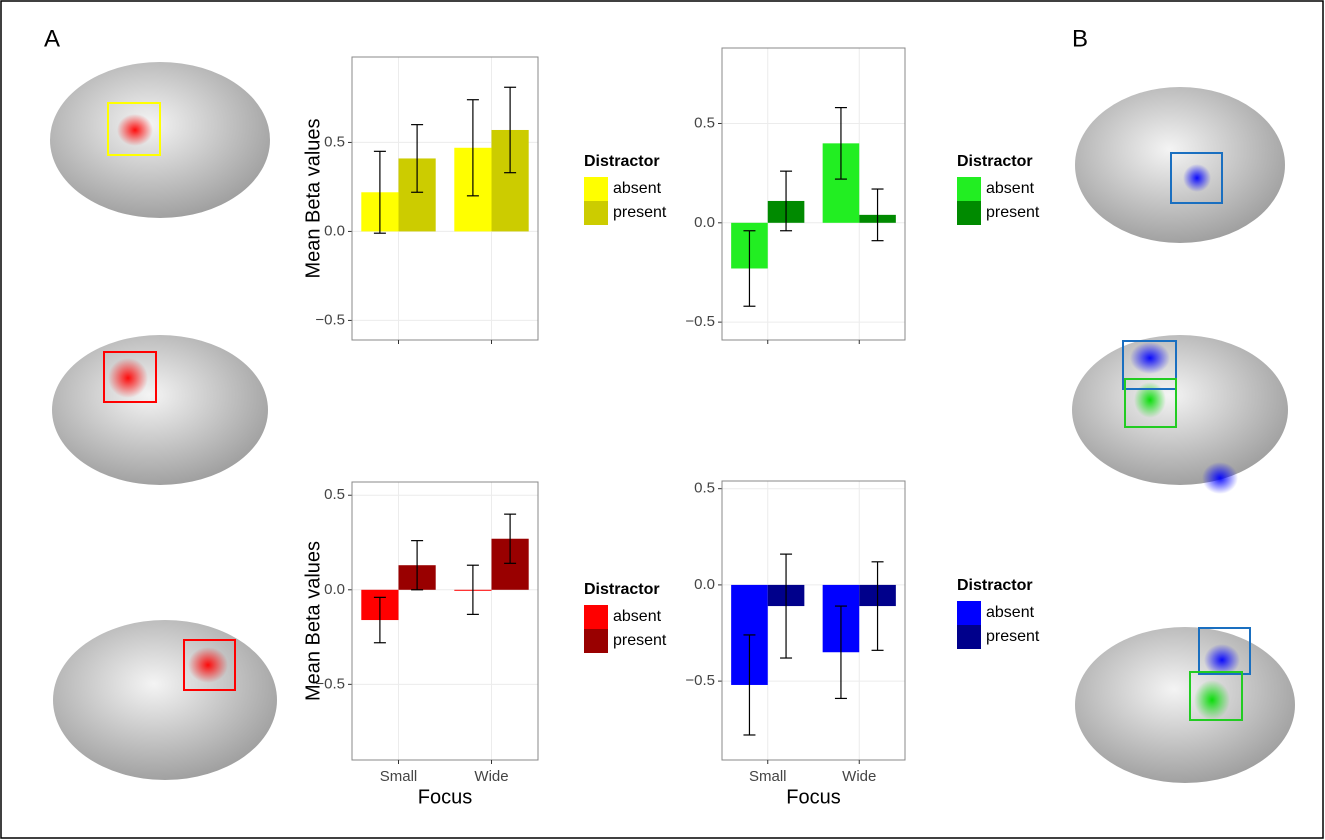 This screenshot has width=1325, height=840. What do you see at coordinates (52, 38) in the screenshot?
I see `panel-label: A` at bounding box center [52, 38].